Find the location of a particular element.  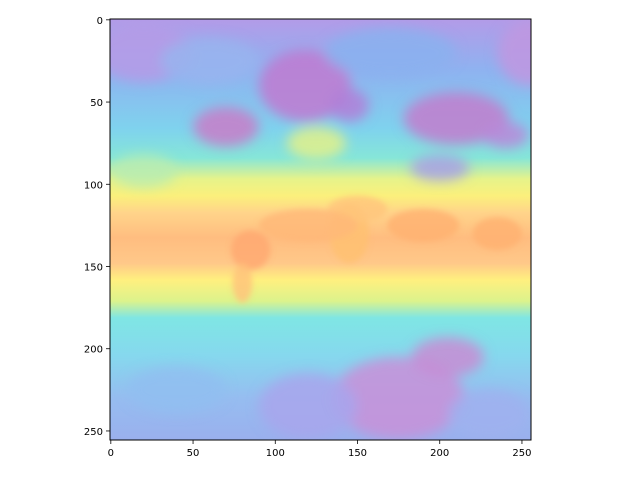

y-tick-label: 50 is located at coordinates (96, 103).